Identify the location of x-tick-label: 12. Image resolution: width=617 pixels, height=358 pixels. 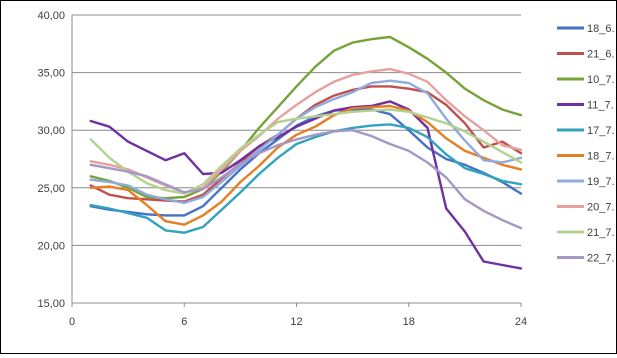
(296, 322).